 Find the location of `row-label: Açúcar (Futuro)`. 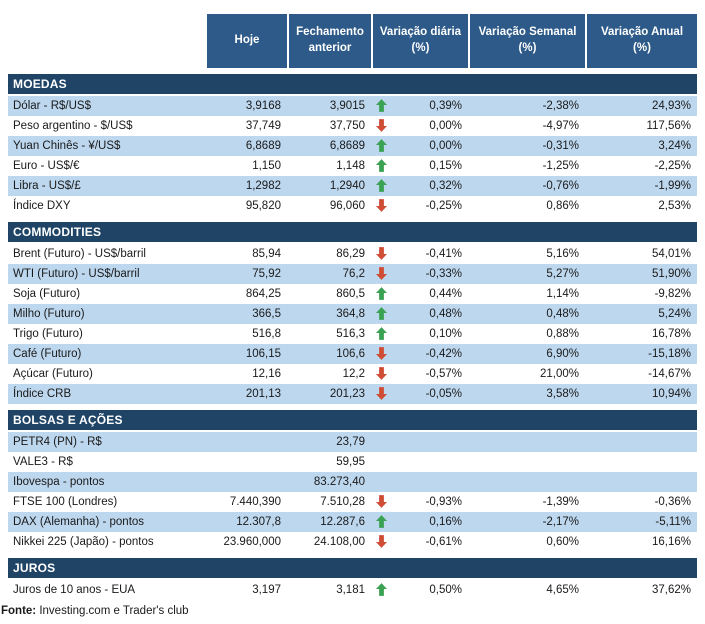

row-label: Açúcar (Futuro) is located at coordinates (53, 374).